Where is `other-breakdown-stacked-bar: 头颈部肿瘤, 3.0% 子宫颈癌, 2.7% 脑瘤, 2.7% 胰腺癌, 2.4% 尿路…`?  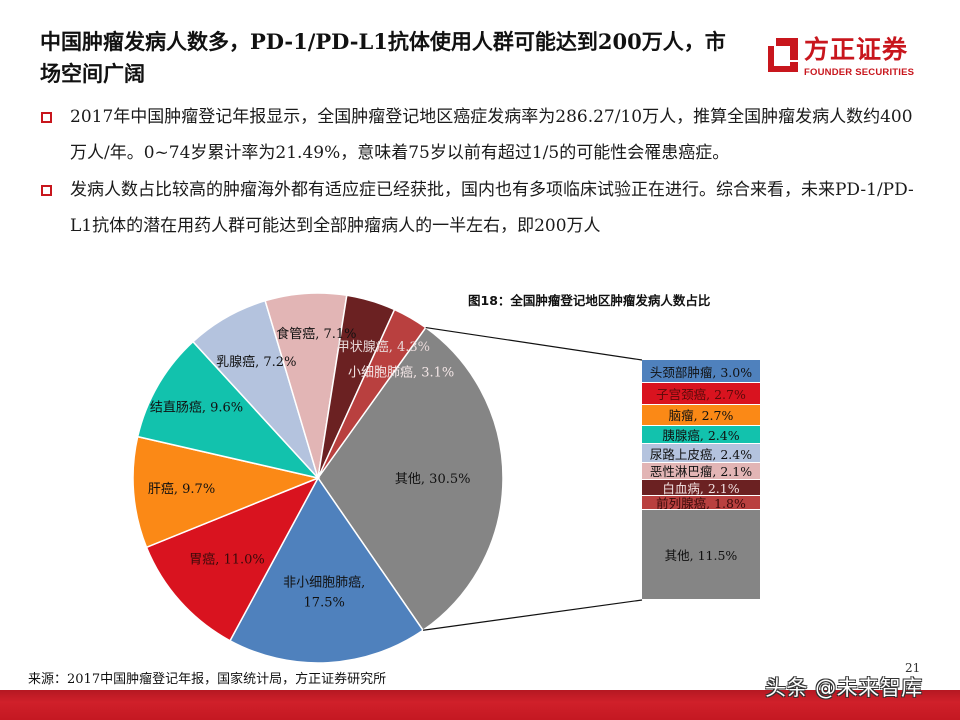
other-breakdown-stacked-bar: 头颈部肿瘤, 3.0% 子宫颈癌, 2.7% 脑瘤, 2.7% 胰腺癌, 2.4% 尿路… is located at coordinates (701, 480).